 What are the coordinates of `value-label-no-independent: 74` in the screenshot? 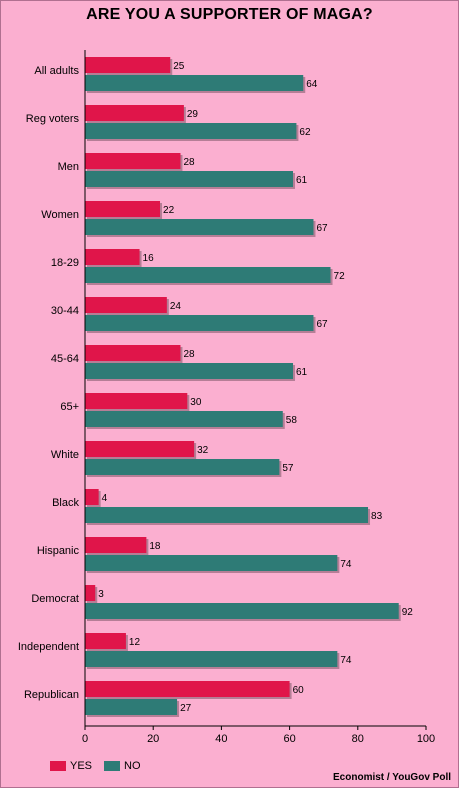 It's located at (346, 660).